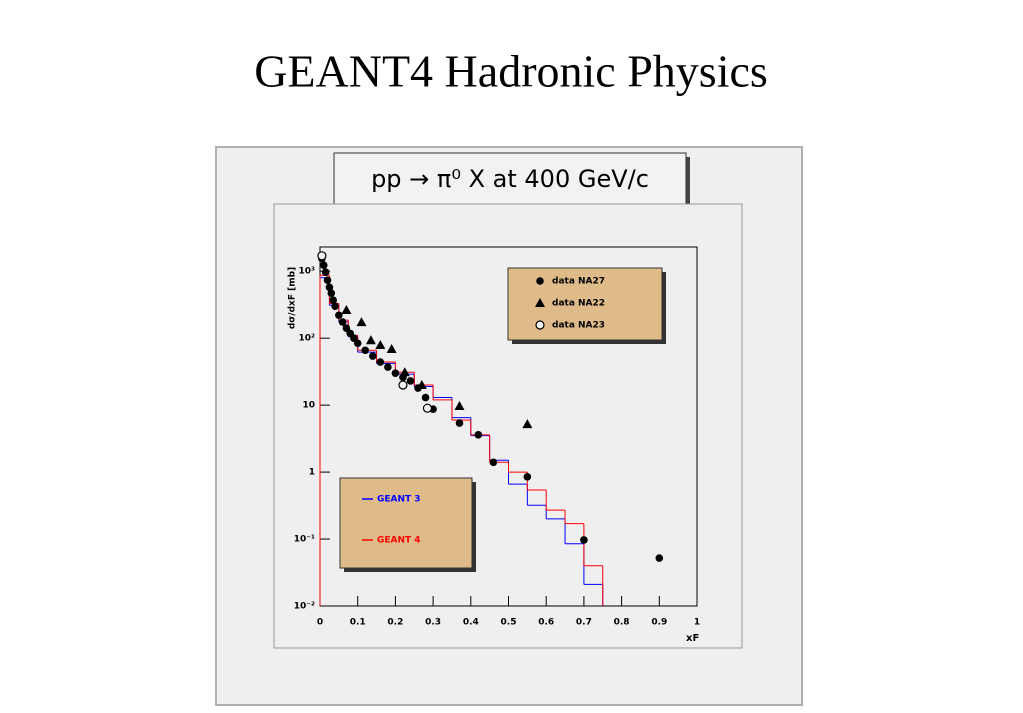 The height and width of the screenshot is (713, 1023). Describe the element at coordinates (395, 623) in the screenshot. I see `x-tick-label: 0.2` at that location.